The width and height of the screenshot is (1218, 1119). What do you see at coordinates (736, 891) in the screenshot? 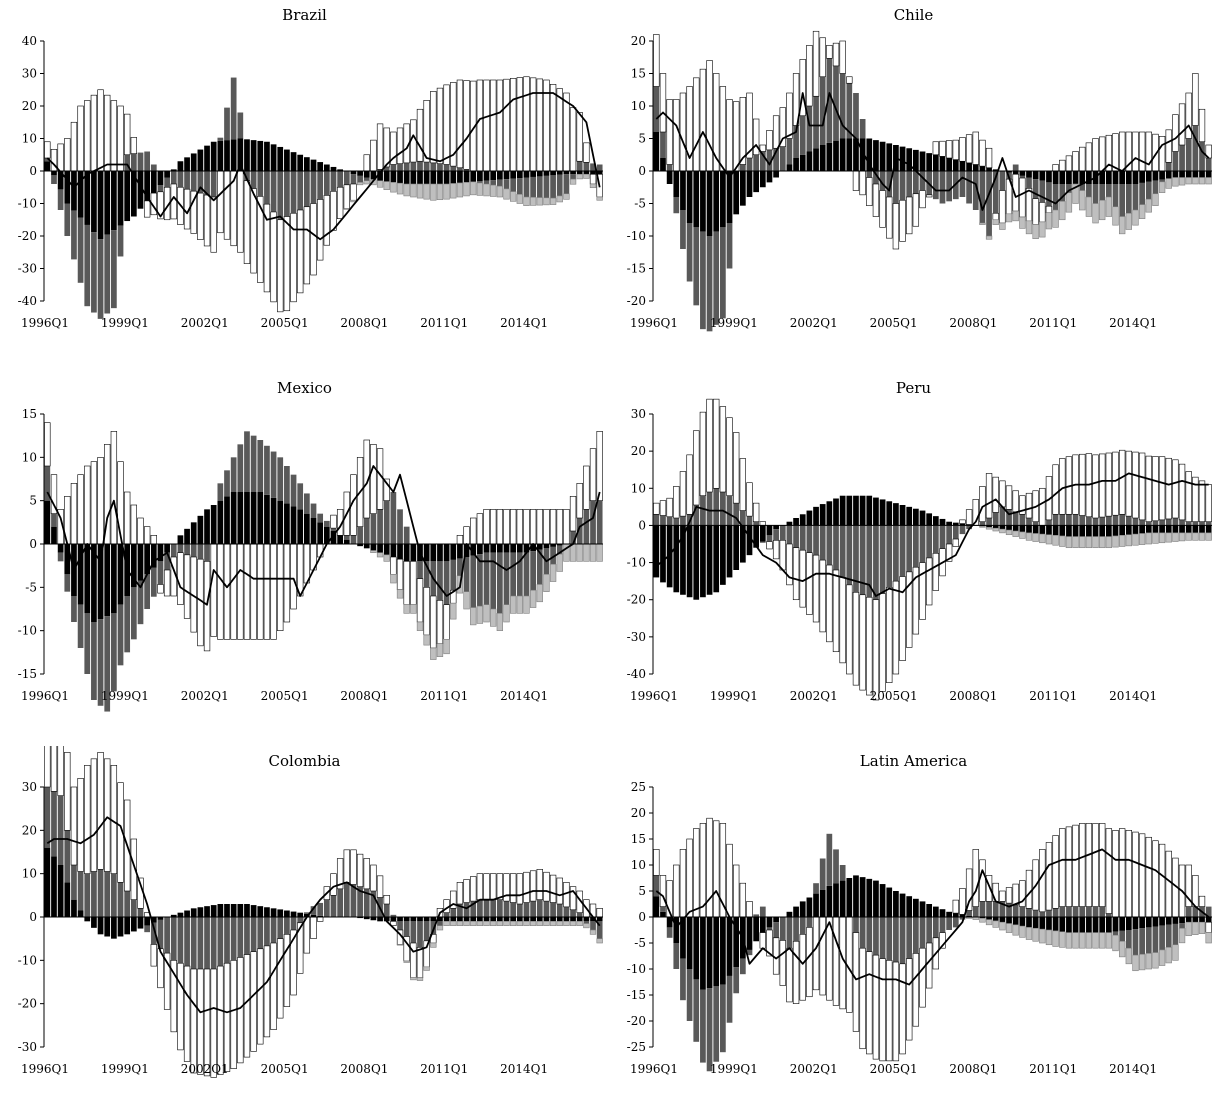
I see `bar-white-q12` at bounding box center [736, 891].